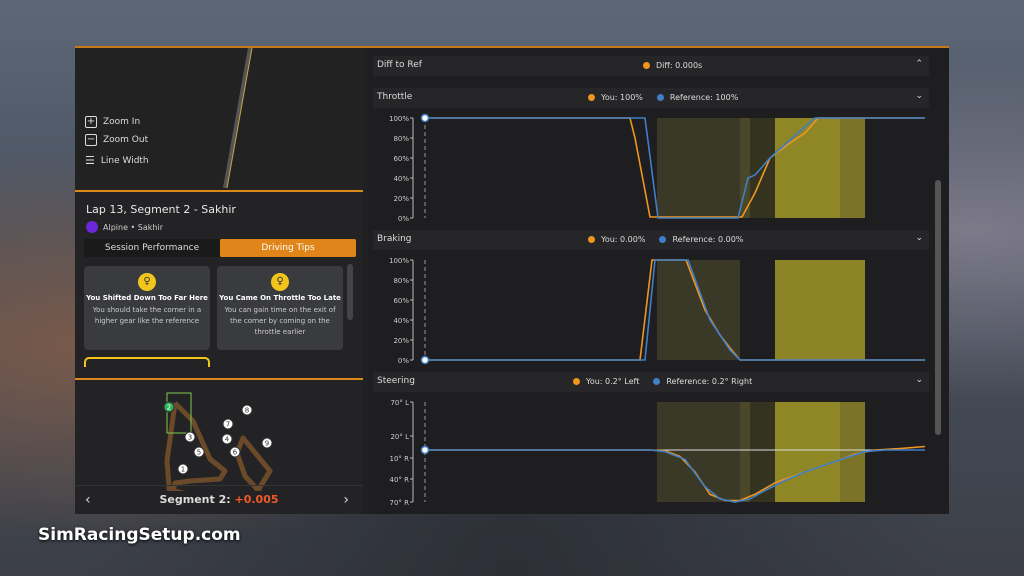  I want to click on watermark: SimRacingSetup.com, so click(139, 535).